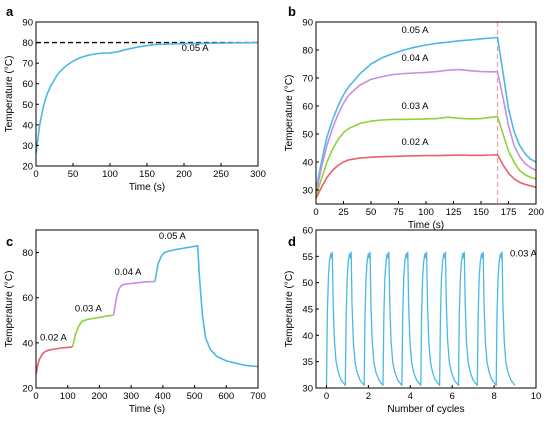 Image resolution: width=550 pixels, height=423 pixels. What do you see at coordinates (398, 212) in the screenshot?
I see `x-tick-label: 75` at bounding box center [398, 212].